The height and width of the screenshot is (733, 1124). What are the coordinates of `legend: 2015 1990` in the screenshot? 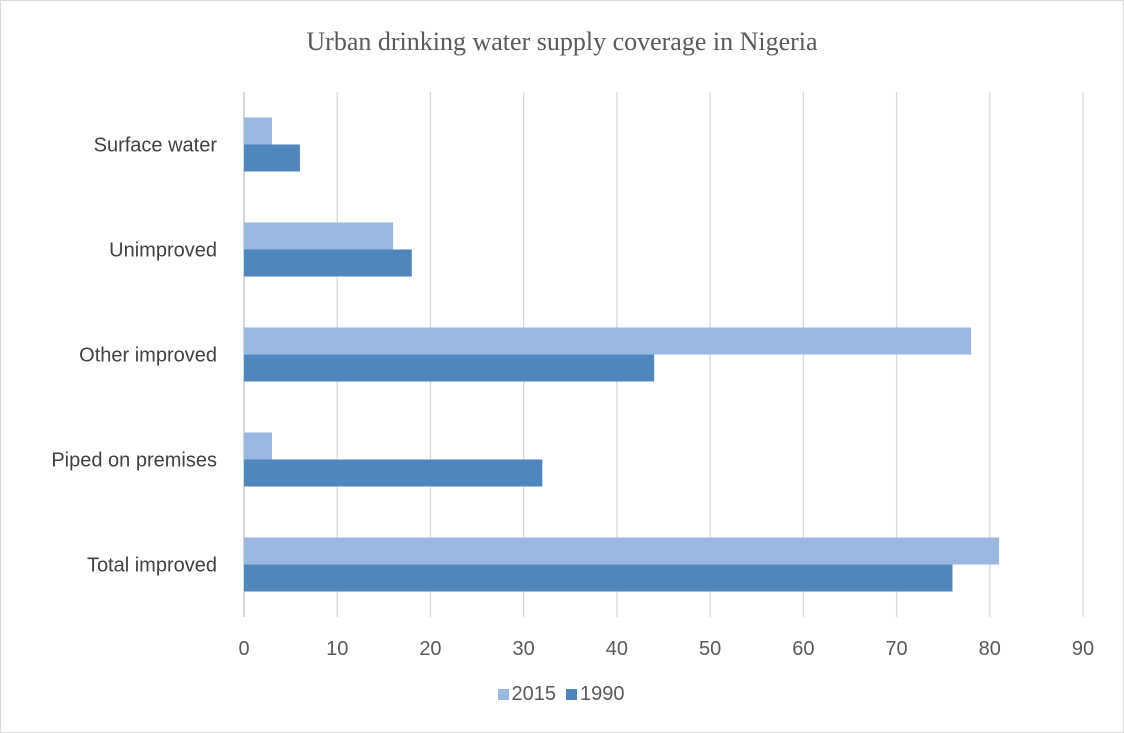 It's located at (561, 694).